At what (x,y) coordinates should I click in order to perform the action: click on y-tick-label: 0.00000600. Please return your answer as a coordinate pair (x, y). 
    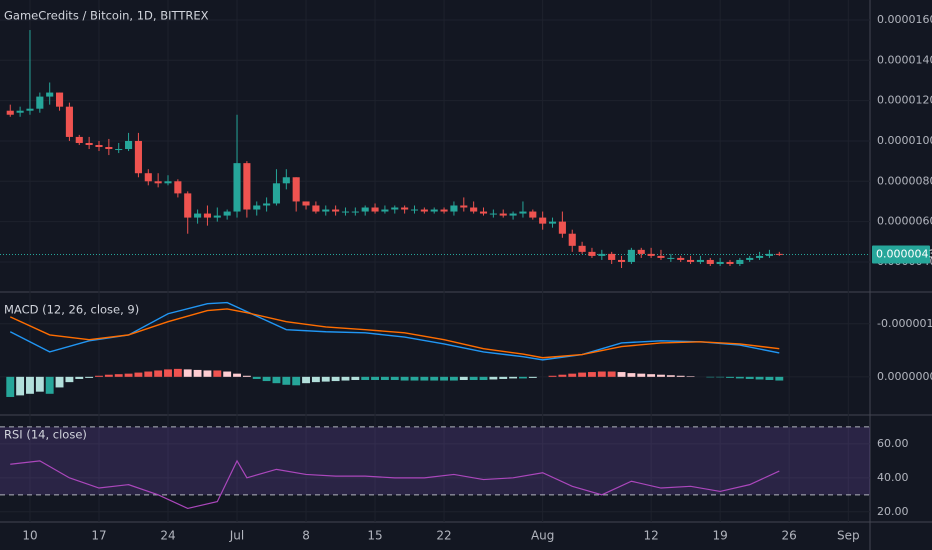
    Looking at the image, I should click on (904, 221).